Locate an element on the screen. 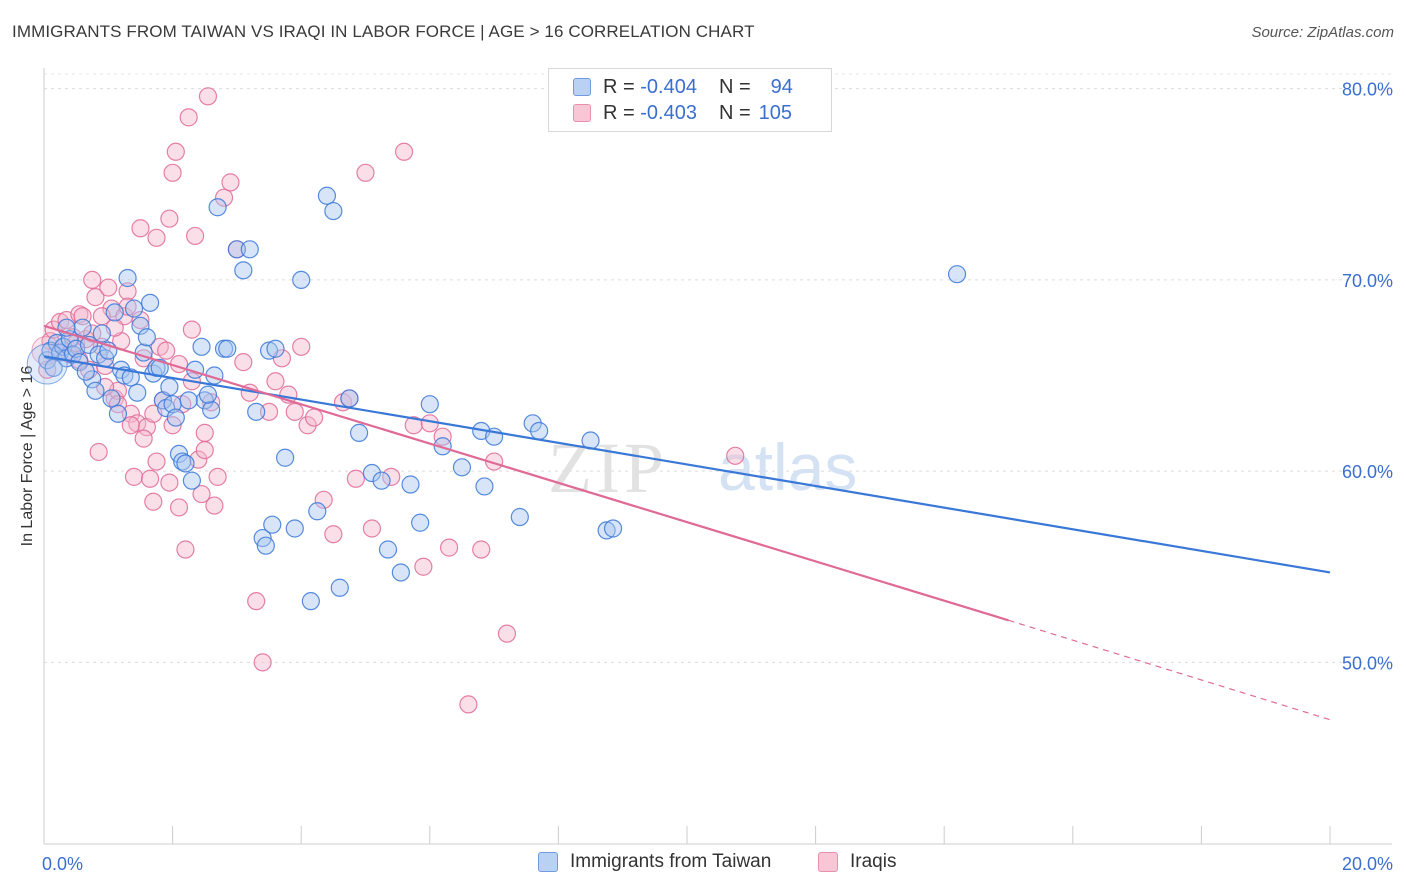 Image resolution: width=1406 pixels, height=892 pixels. legend-row-taiwan: R = -0.404 N = 94 is located at coordinates (683, 87).